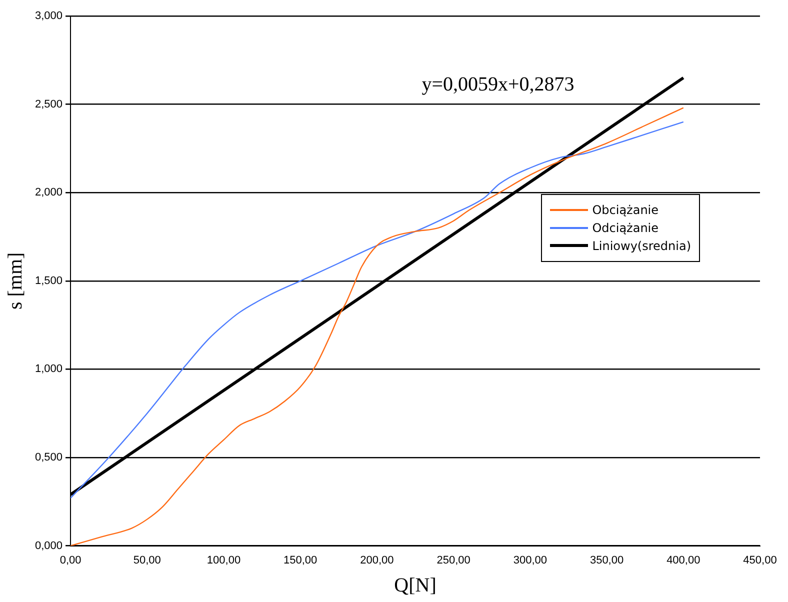  What do you see at coordinates (415, 585) in the screenshot?
I see `x-axis-title: Q[N]` at bounding box center [415, 585].